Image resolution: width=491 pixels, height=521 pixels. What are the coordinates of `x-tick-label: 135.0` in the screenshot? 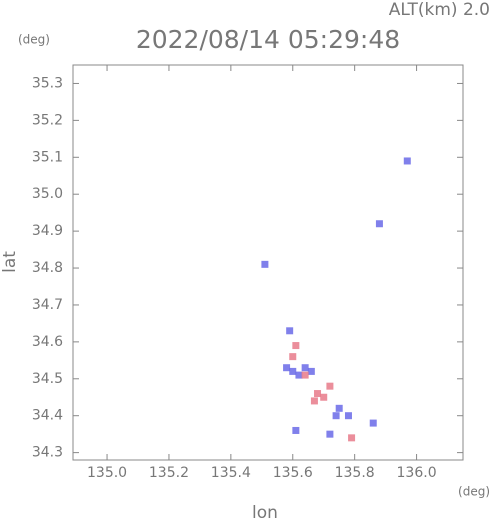 It's located at (107, 473).